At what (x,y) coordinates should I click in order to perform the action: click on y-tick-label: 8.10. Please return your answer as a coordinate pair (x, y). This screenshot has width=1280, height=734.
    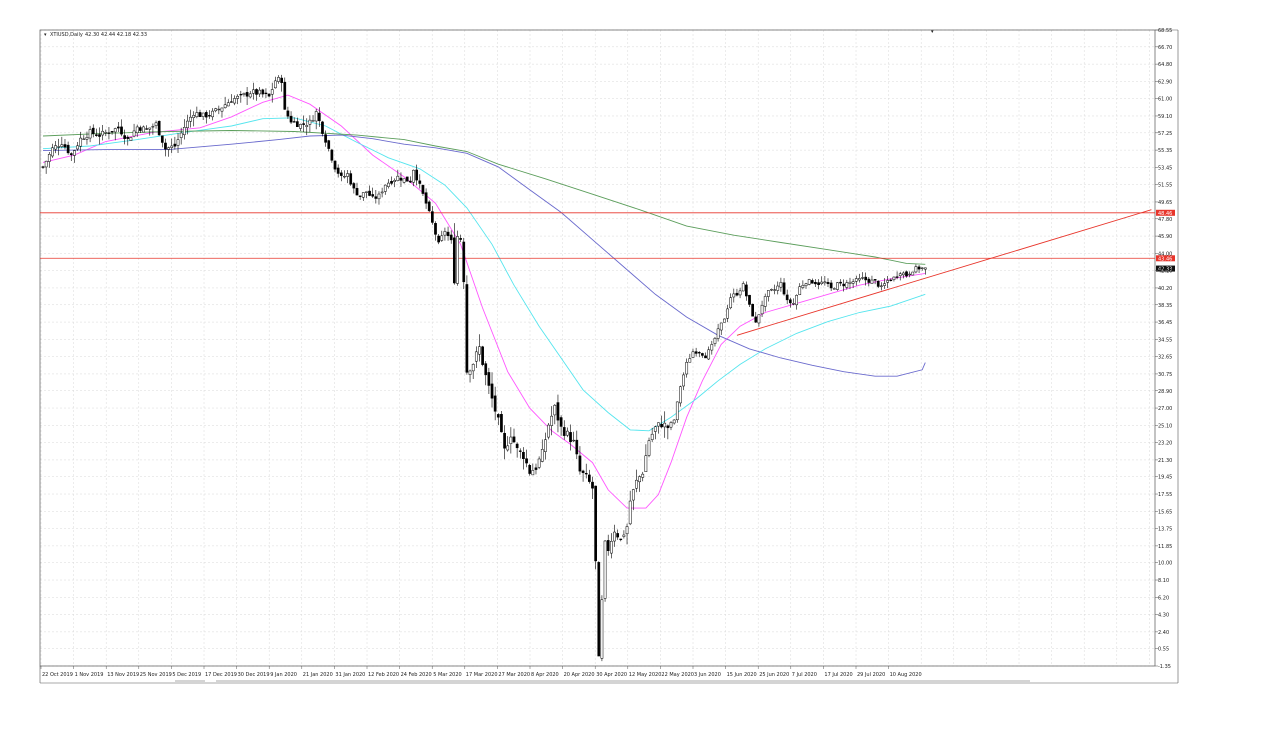
    Looking at the image, I should click on (1163, 581).